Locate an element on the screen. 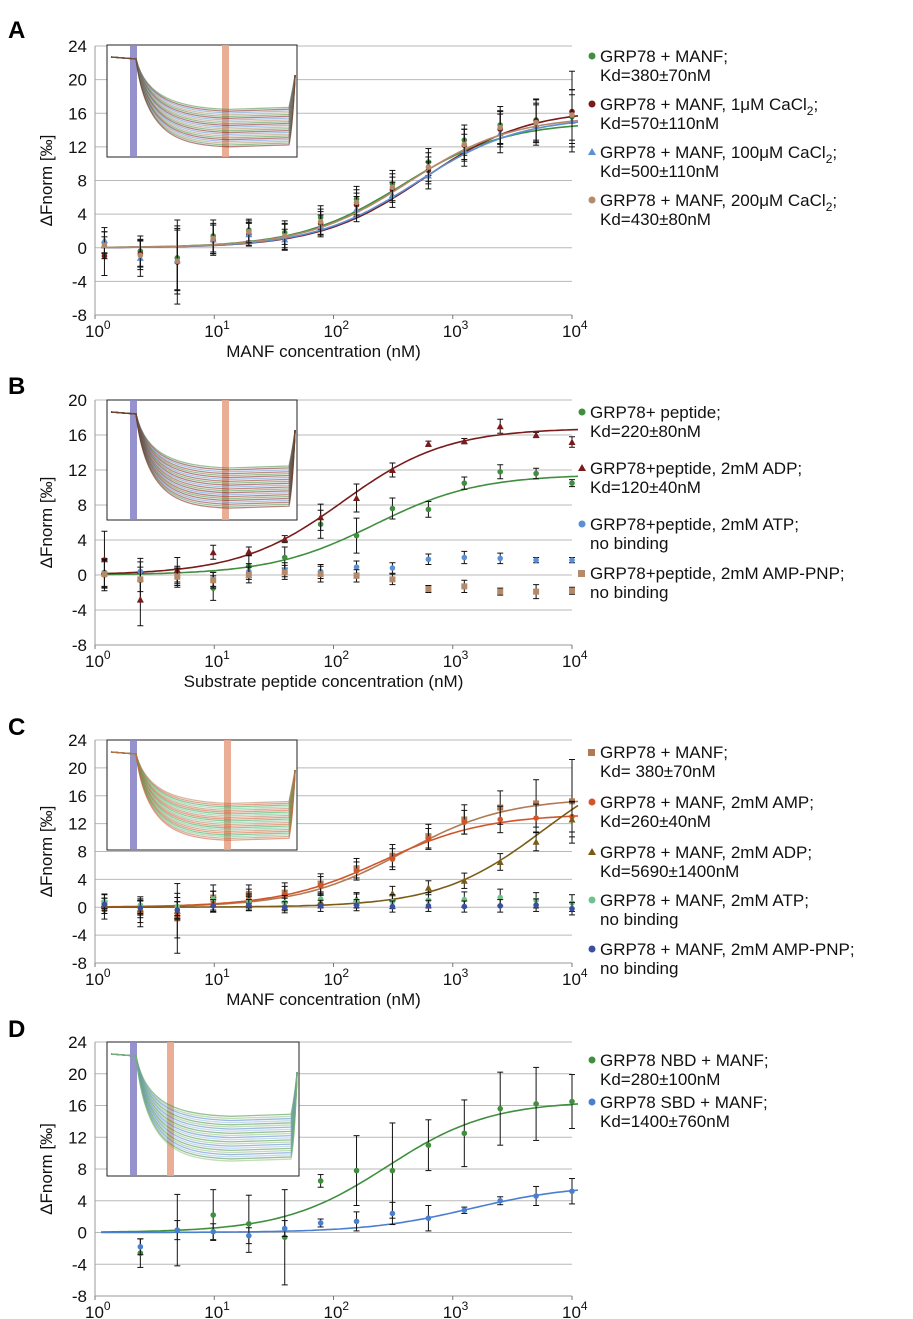 The image size is (913, 1319). legend-subscript: 2 is located at coordinates (810, 111).